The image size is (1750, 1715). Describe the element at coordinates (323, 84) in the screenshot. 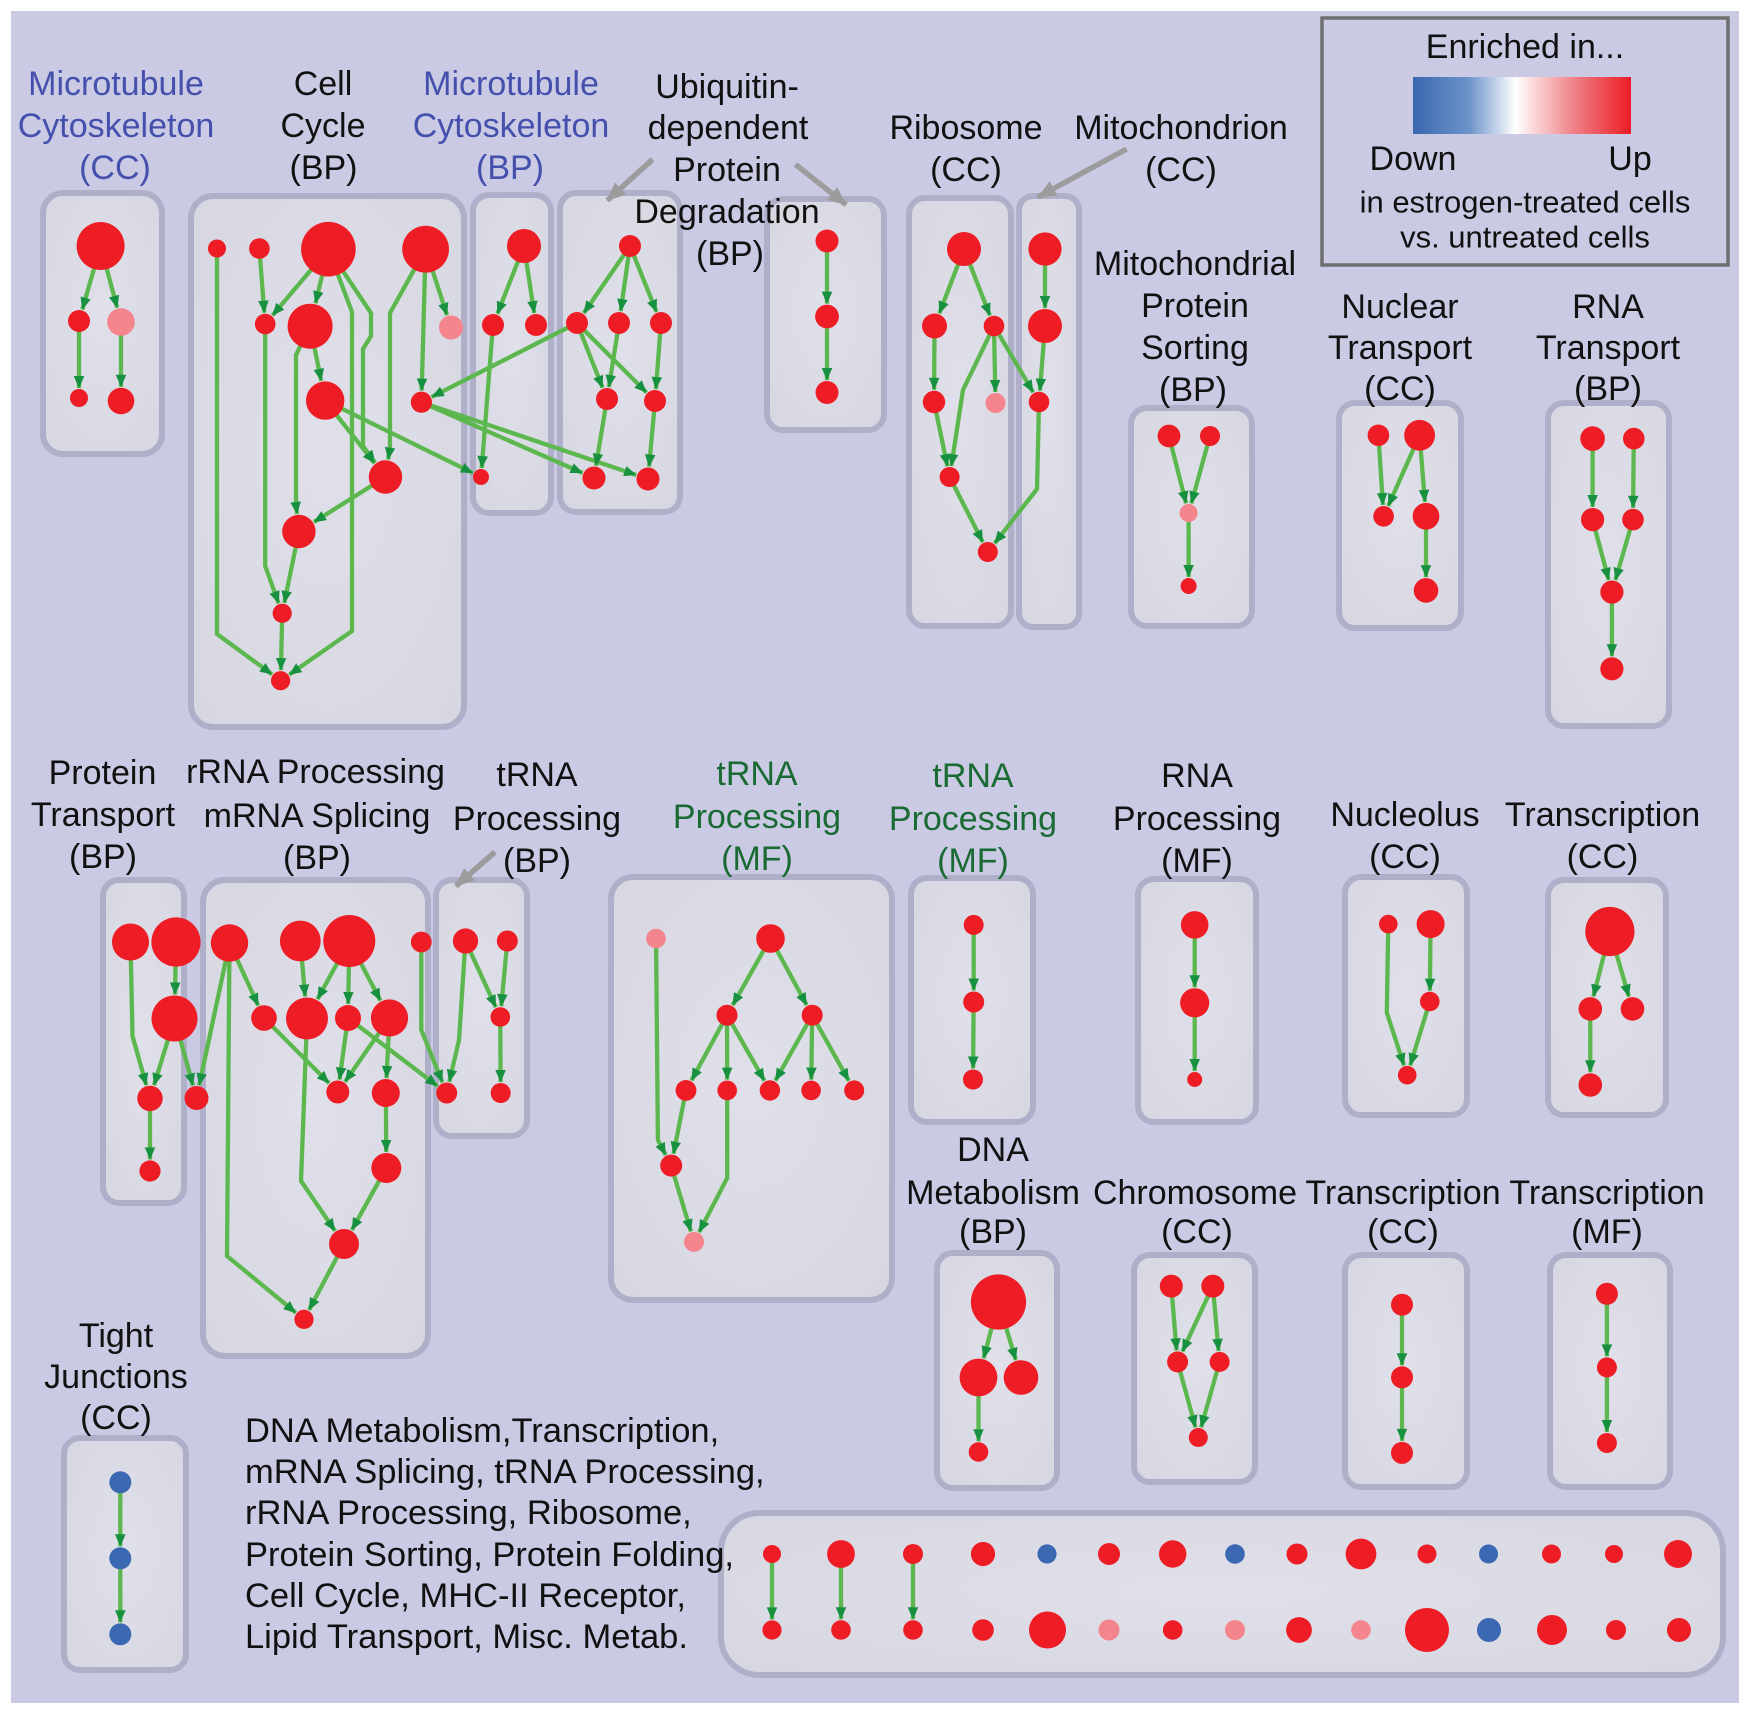

I see `svg-text: Cell` at that location.